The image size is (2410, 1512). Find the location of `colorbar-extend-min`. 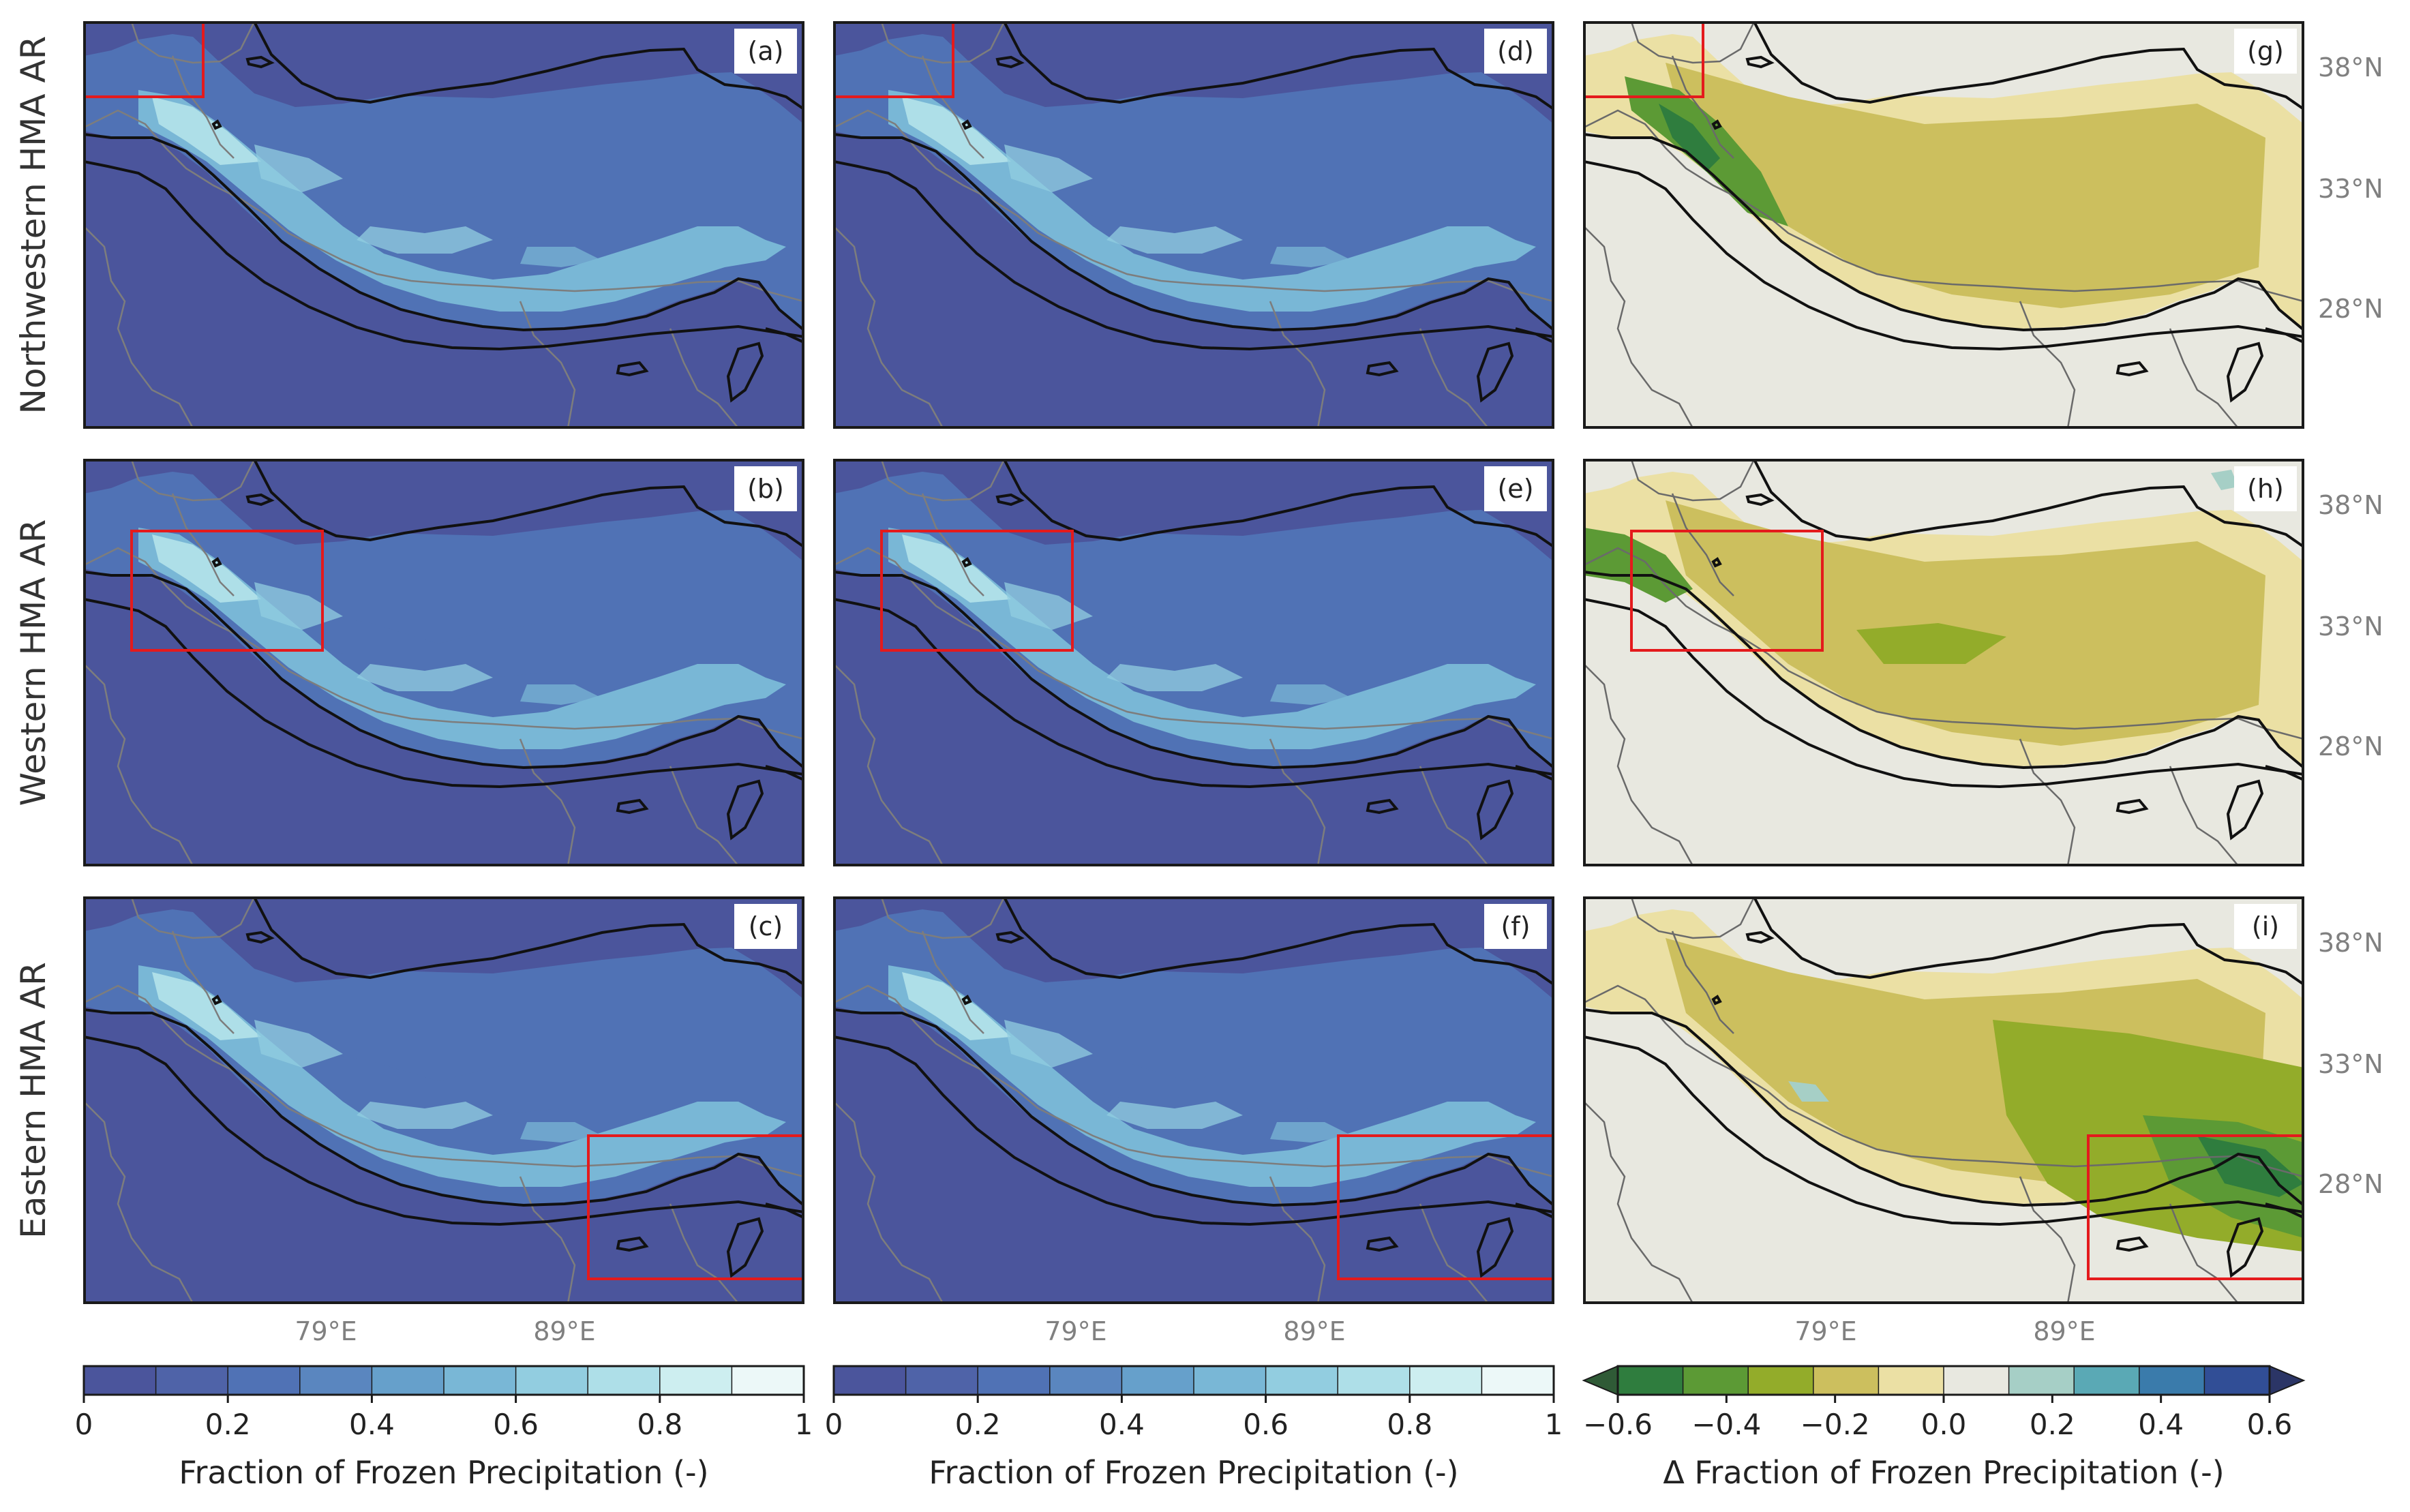

colorbar-extend-min is located at coordinates (1600, 1381).